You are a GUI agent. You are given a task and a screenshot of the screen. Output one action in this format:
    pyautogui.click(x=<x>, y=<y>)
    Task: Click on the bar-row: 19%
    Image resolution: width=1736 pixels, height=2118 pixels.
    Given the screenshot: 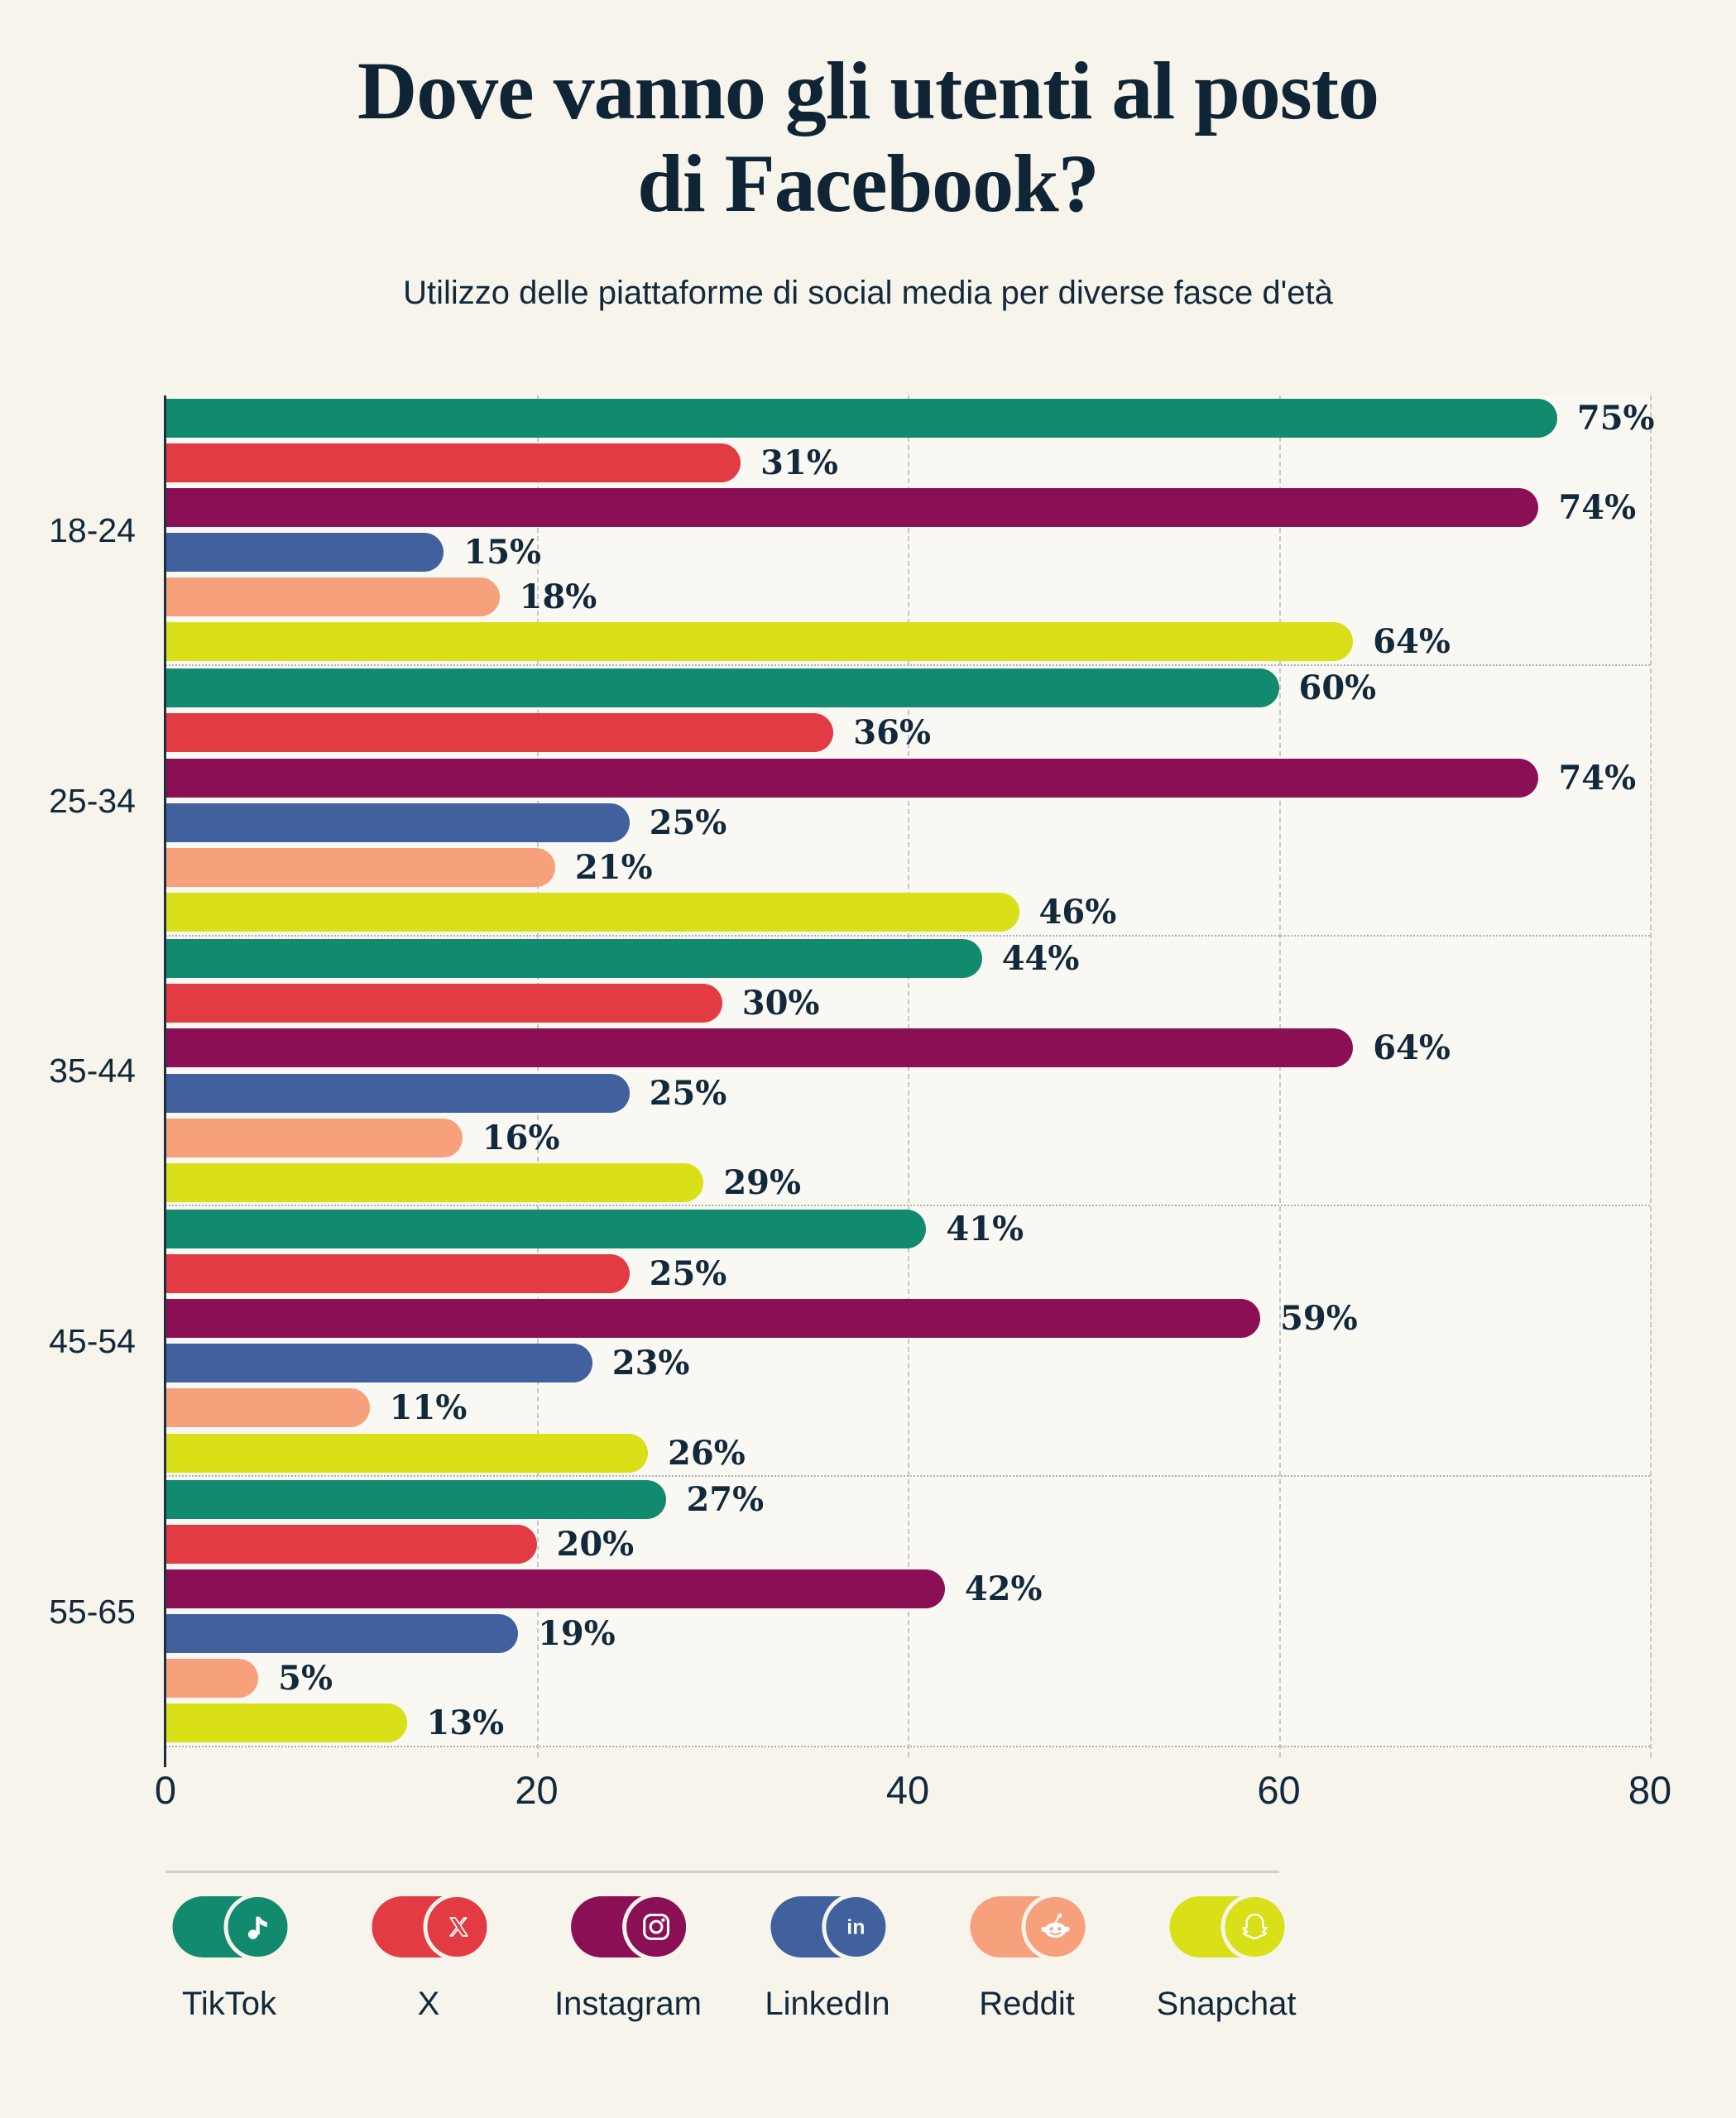 What is the action you would take?
    pyautogui.click(x=907, y=1634)
    